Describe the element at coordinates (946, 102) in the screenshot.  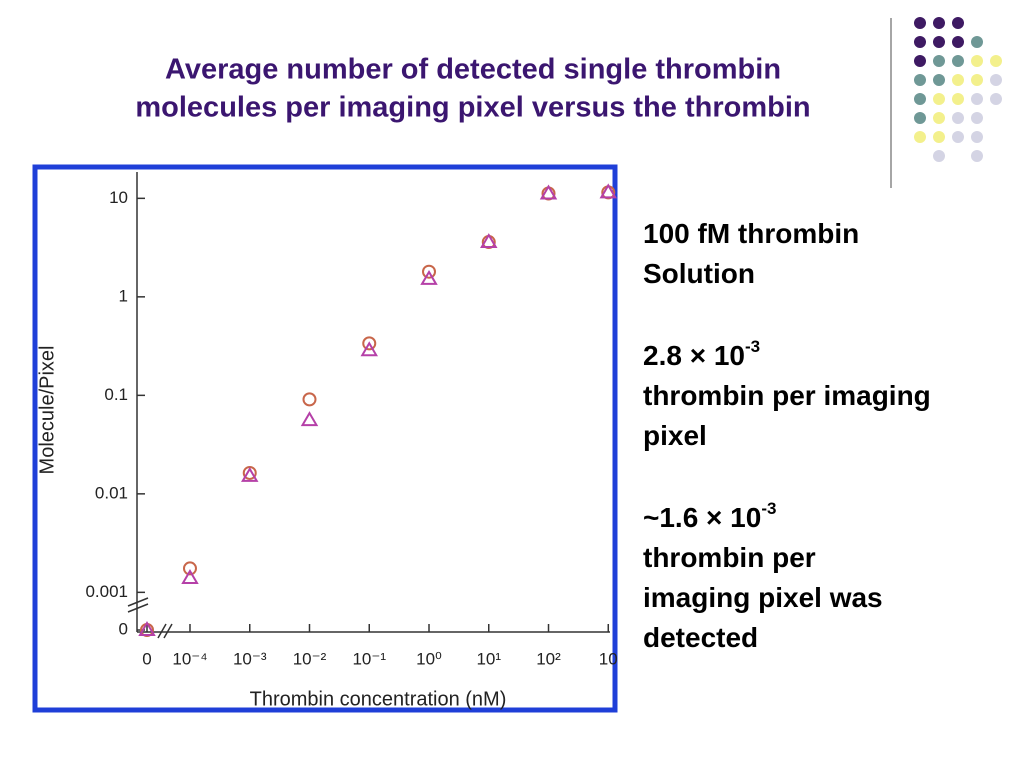
I see `decoration` at that location.